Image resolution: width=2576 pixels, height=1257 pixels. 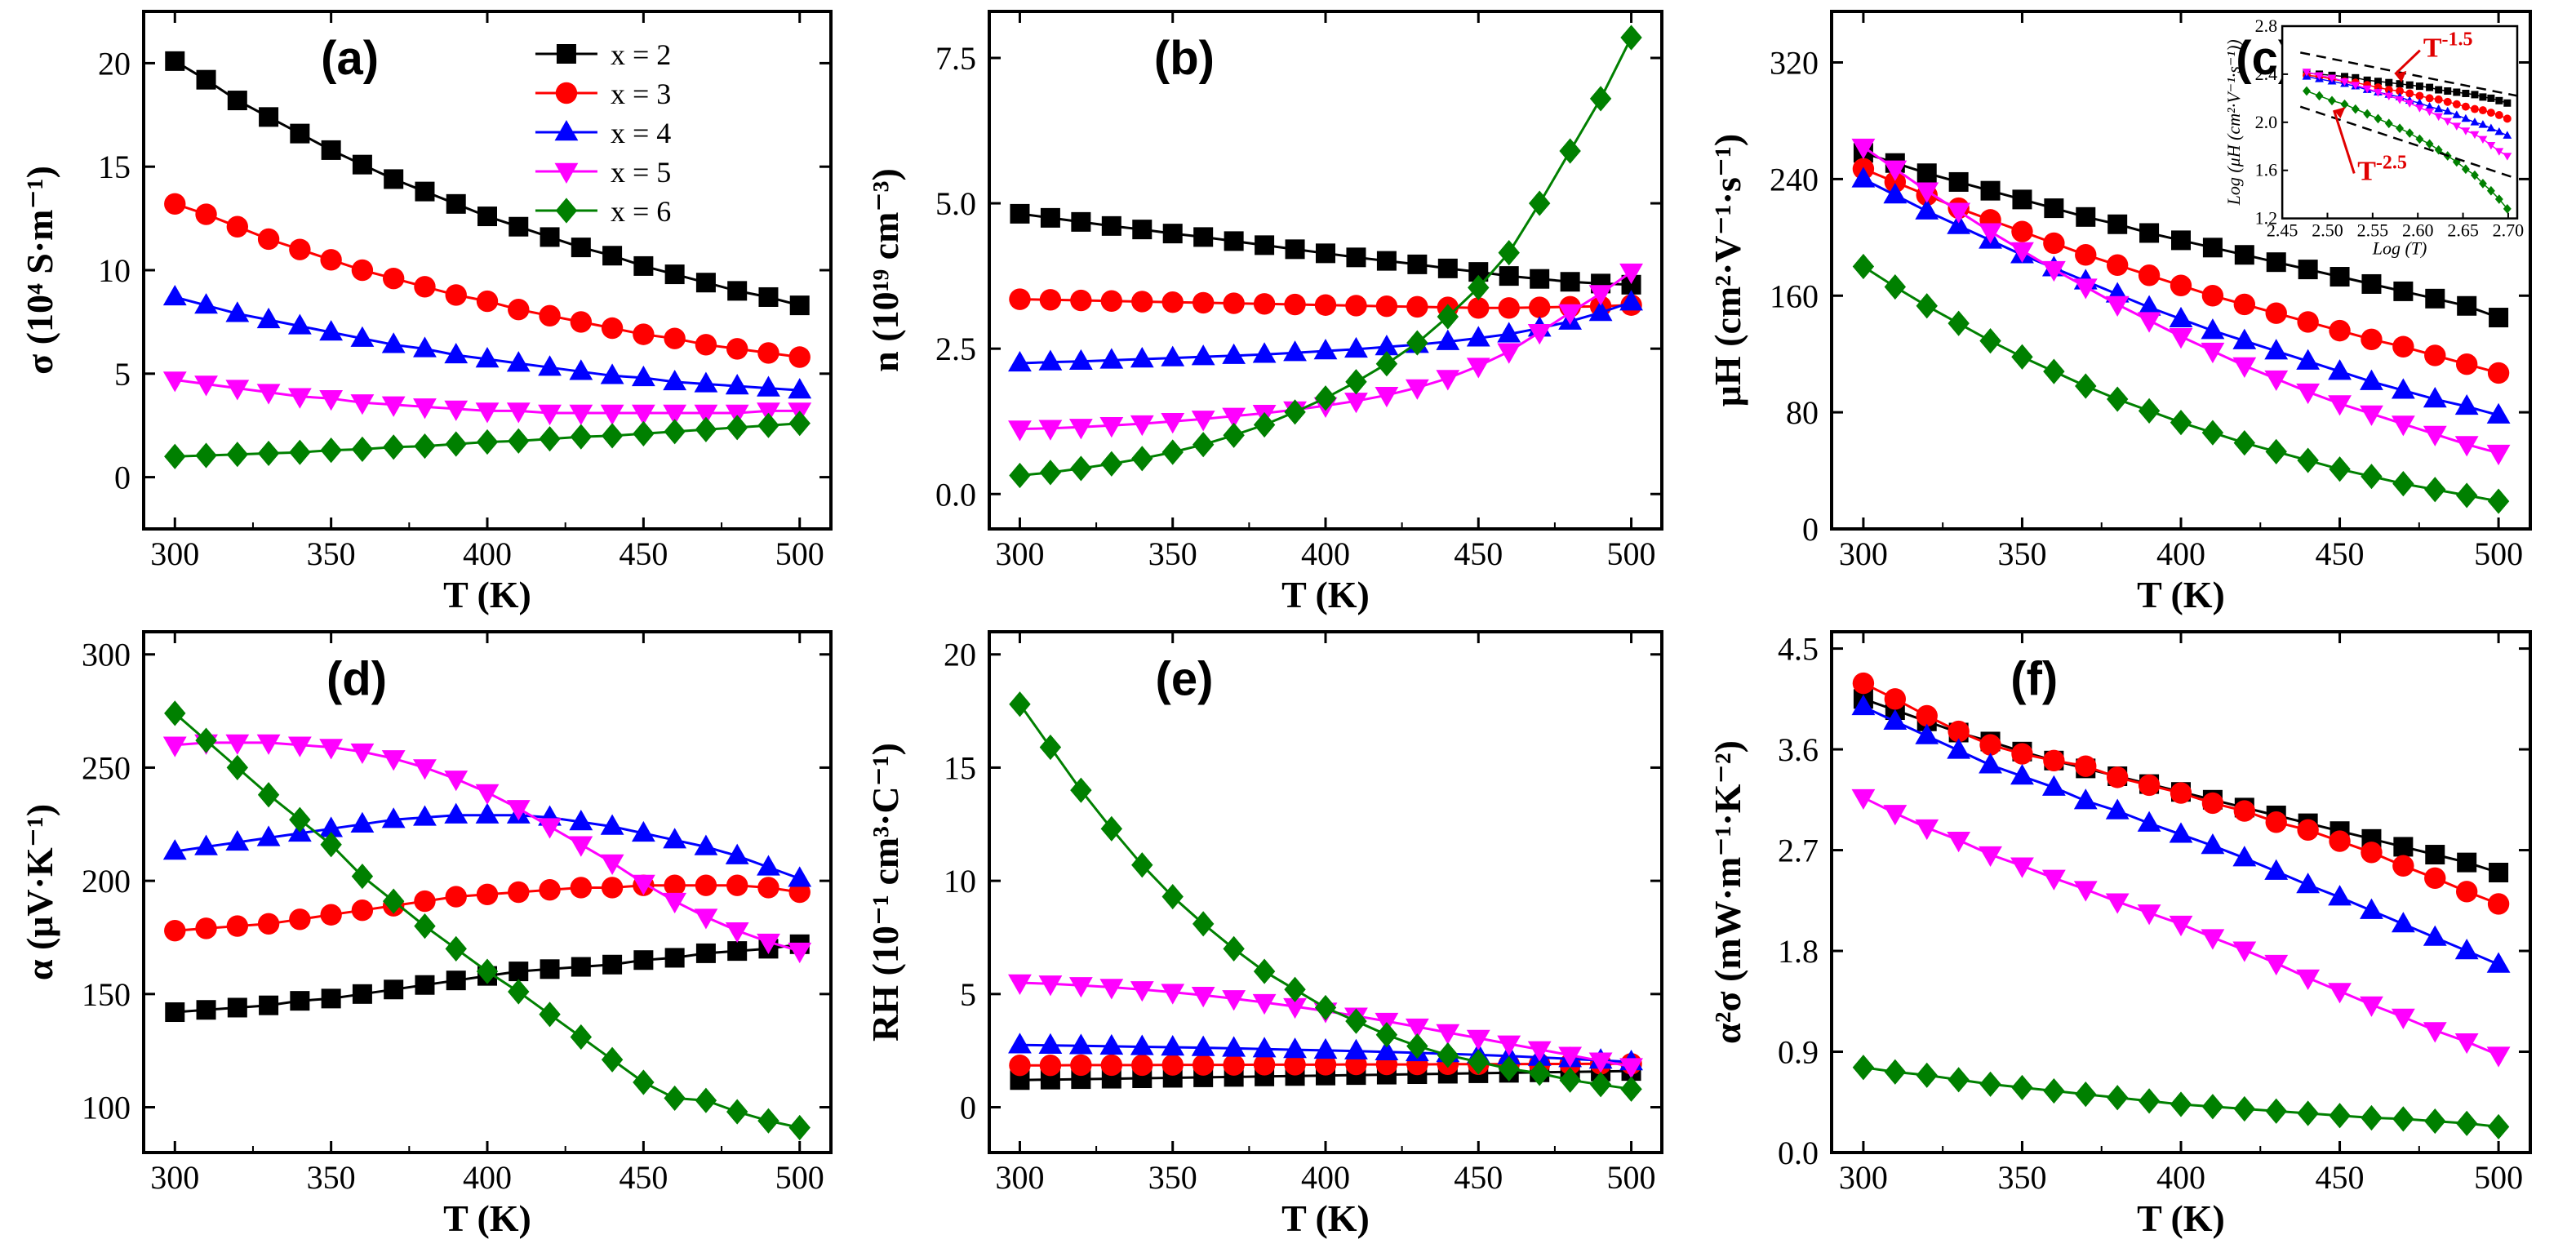 What do you see at coordinates (2181, 928) in the screenshot?
I see `series-x5` at bounding box center [2181, 928].